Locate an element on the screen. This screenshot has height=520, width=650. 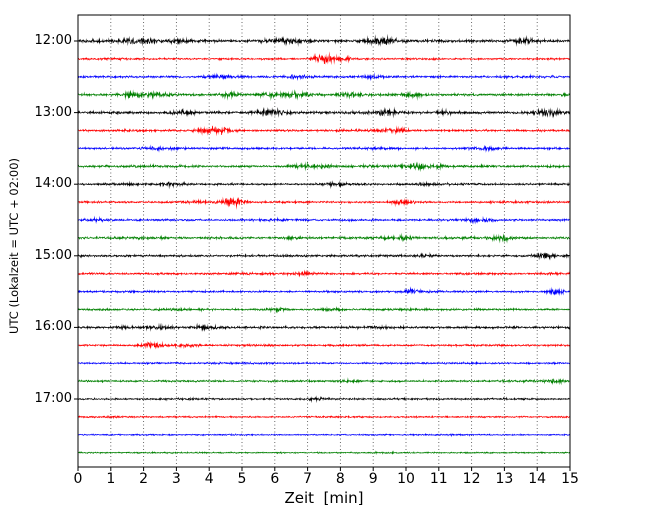
x-tick-label: 15 is located at coordinates (570, 479).